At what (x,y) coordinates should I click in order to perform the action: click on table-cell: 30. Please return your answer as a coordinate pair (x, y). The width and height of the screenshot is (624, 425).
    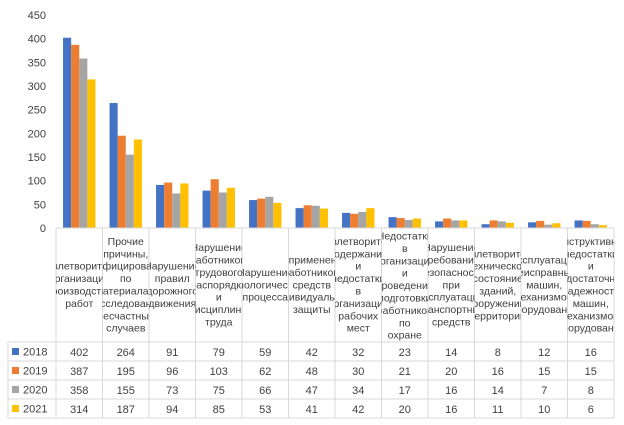
    Looking at the image, I should click on (358, 372).